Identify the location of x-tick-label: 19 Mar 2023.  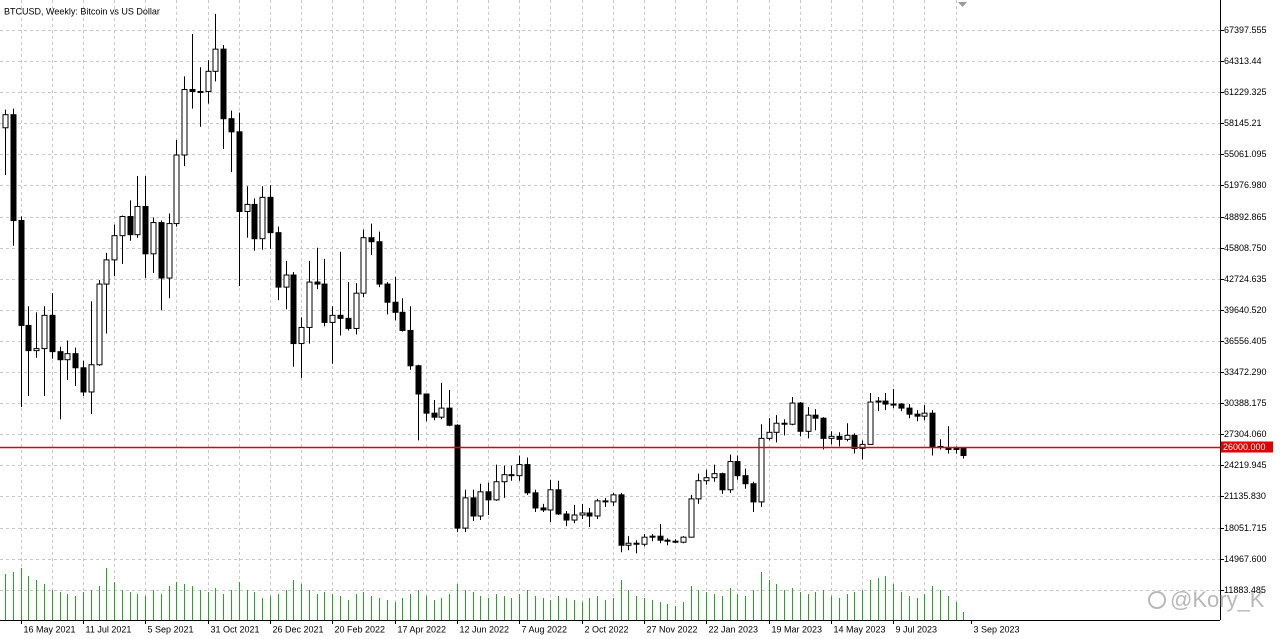
(797, 629).